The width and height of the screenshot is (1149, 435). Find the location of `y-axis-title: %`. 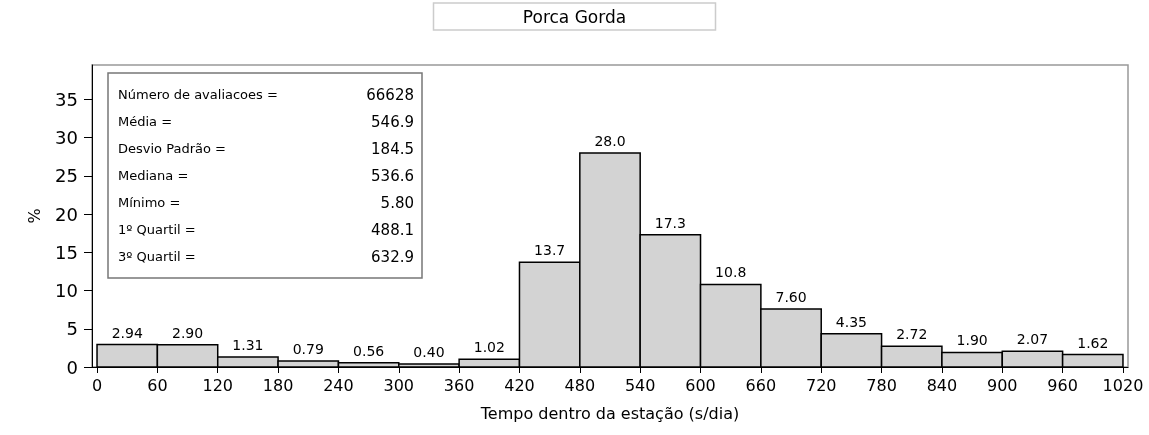

y-axis-title: % is located at coordinates (34, 216).